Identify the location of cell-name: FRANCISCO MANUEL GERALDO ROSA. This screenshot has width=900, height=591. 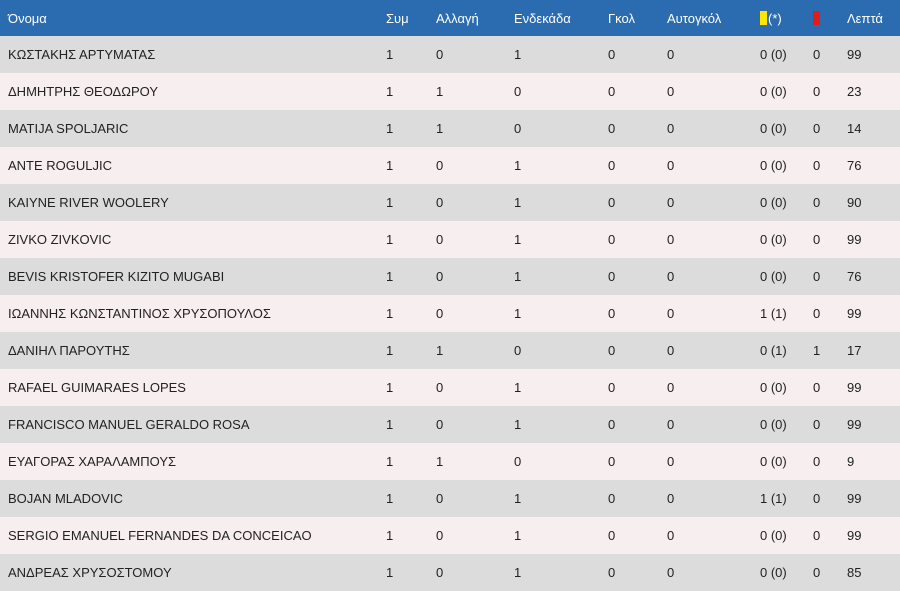
(129, 424).